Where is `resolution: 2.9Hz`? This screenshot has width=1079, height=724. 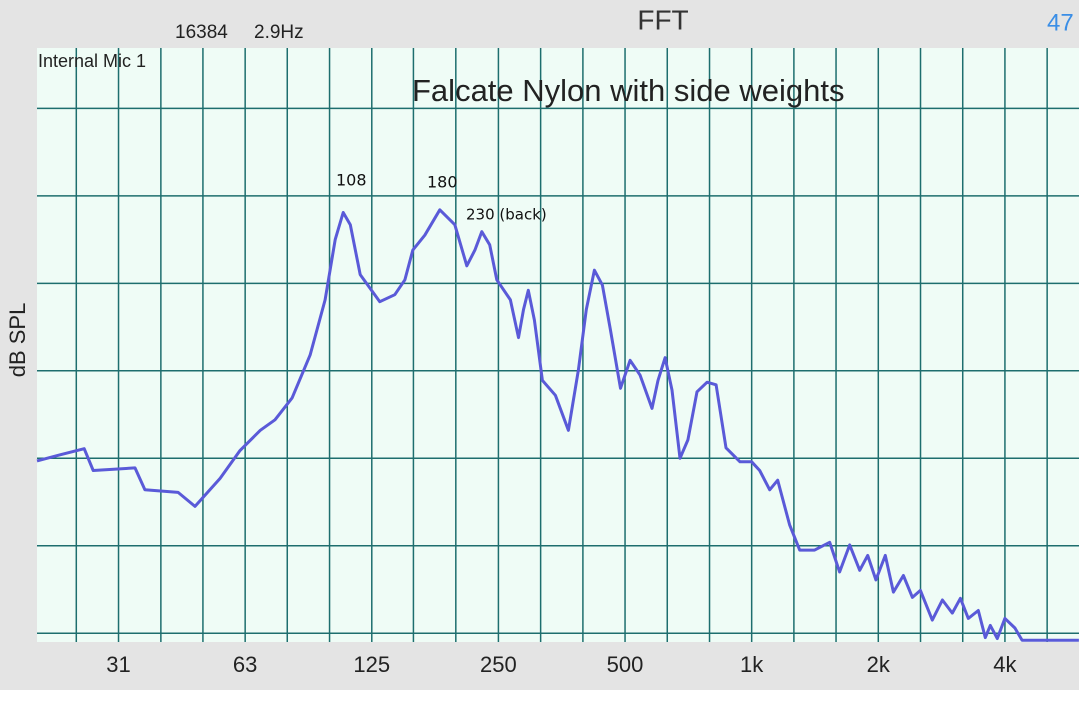
resolution: 2.9Hz is located at coordinates (279, 32).